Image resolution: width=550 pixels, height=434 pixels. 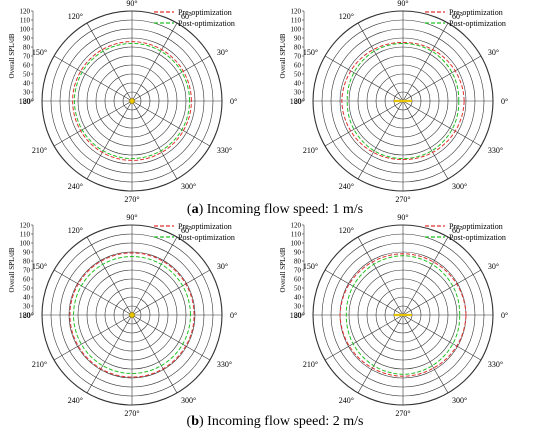 I want to click on caption-b: (b) Incoming flow speed: 2 m/s, so click(x=275, y=421).